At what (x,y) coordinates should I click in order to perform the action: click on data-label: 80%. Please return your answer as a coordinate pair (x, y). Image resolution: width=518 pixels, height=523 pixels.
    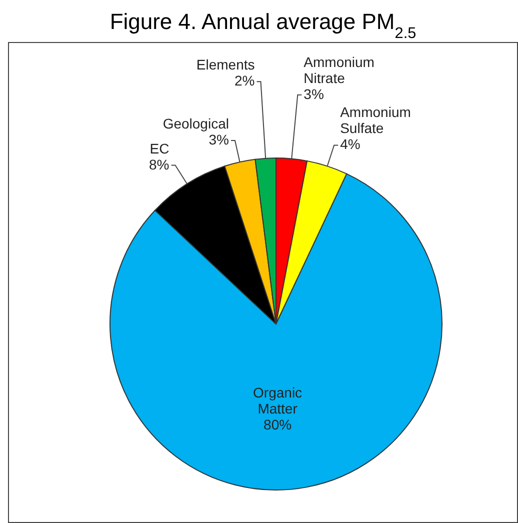
    Looking at the image, I should click on (278, 424).